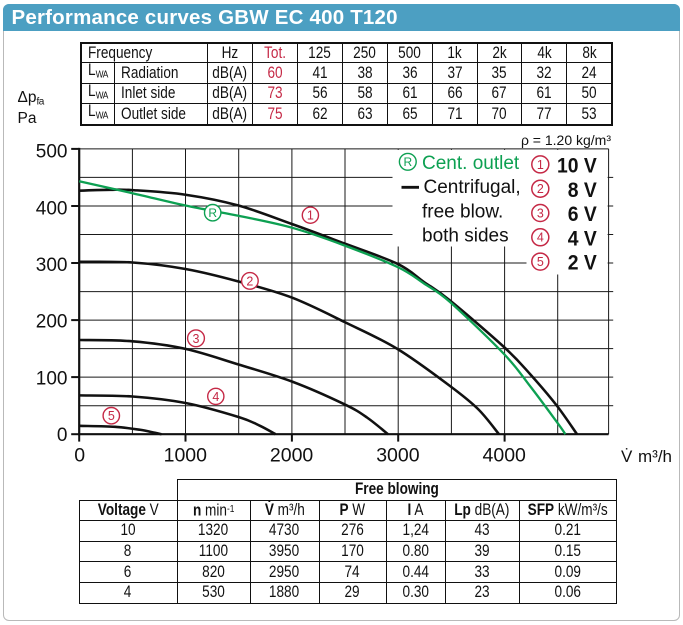 The image size is (683, 625). What do you see at coordinates (462, 211) in the screenshot?
I see `svg-text: free blow.` at bounding box center [462, 211].